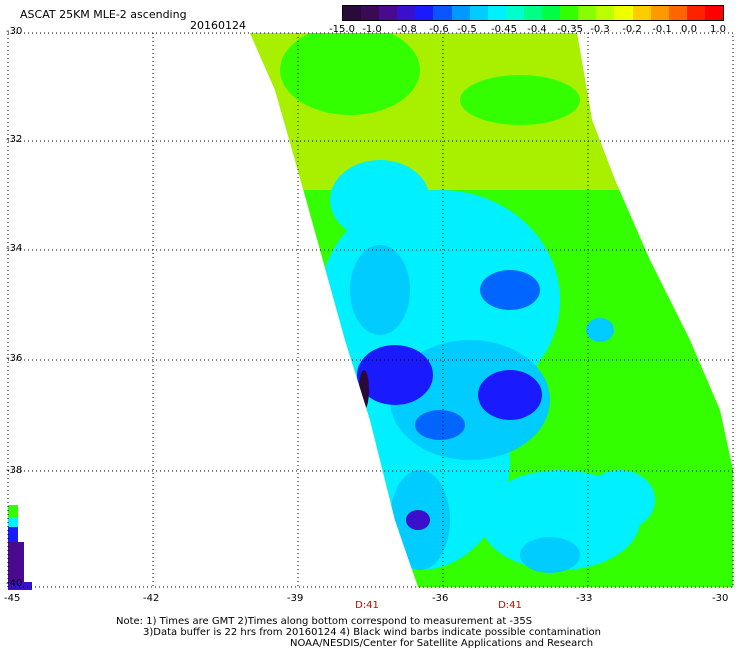 Image resolution: width=740 pixels, height=650 pixels. I want to click on lon-label: -45, so click(12, 598).